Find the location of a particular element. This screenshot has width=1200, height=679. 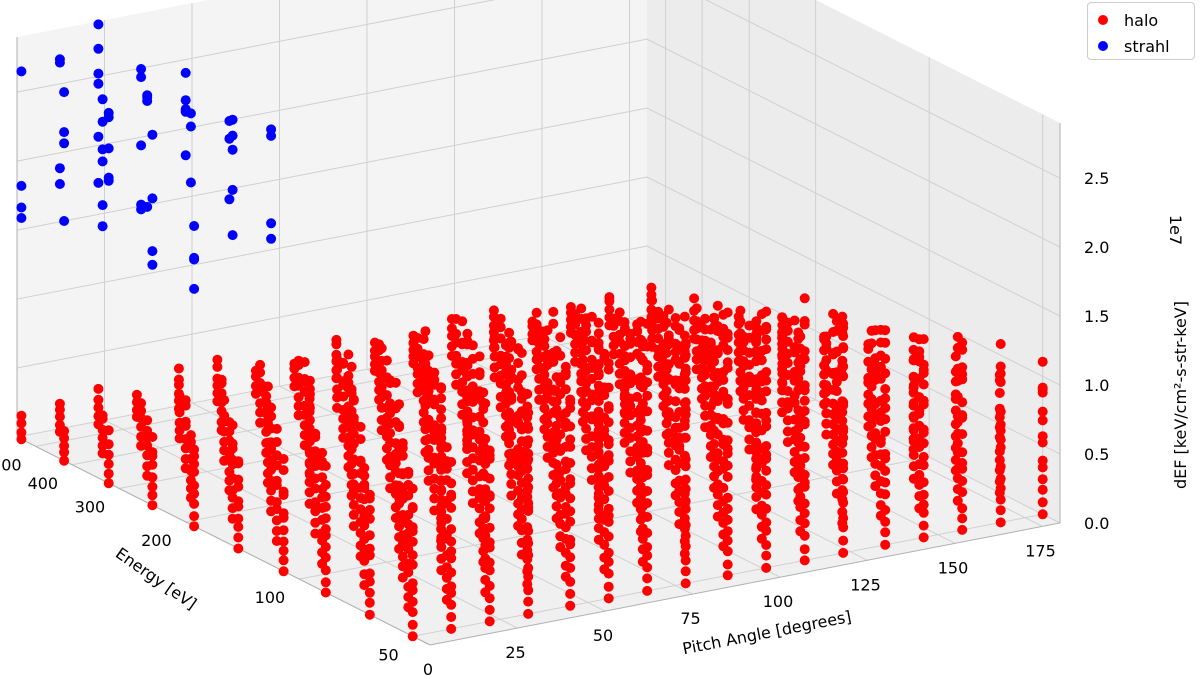

legend-label-halo: halo is located at coordinates (1141, 20).